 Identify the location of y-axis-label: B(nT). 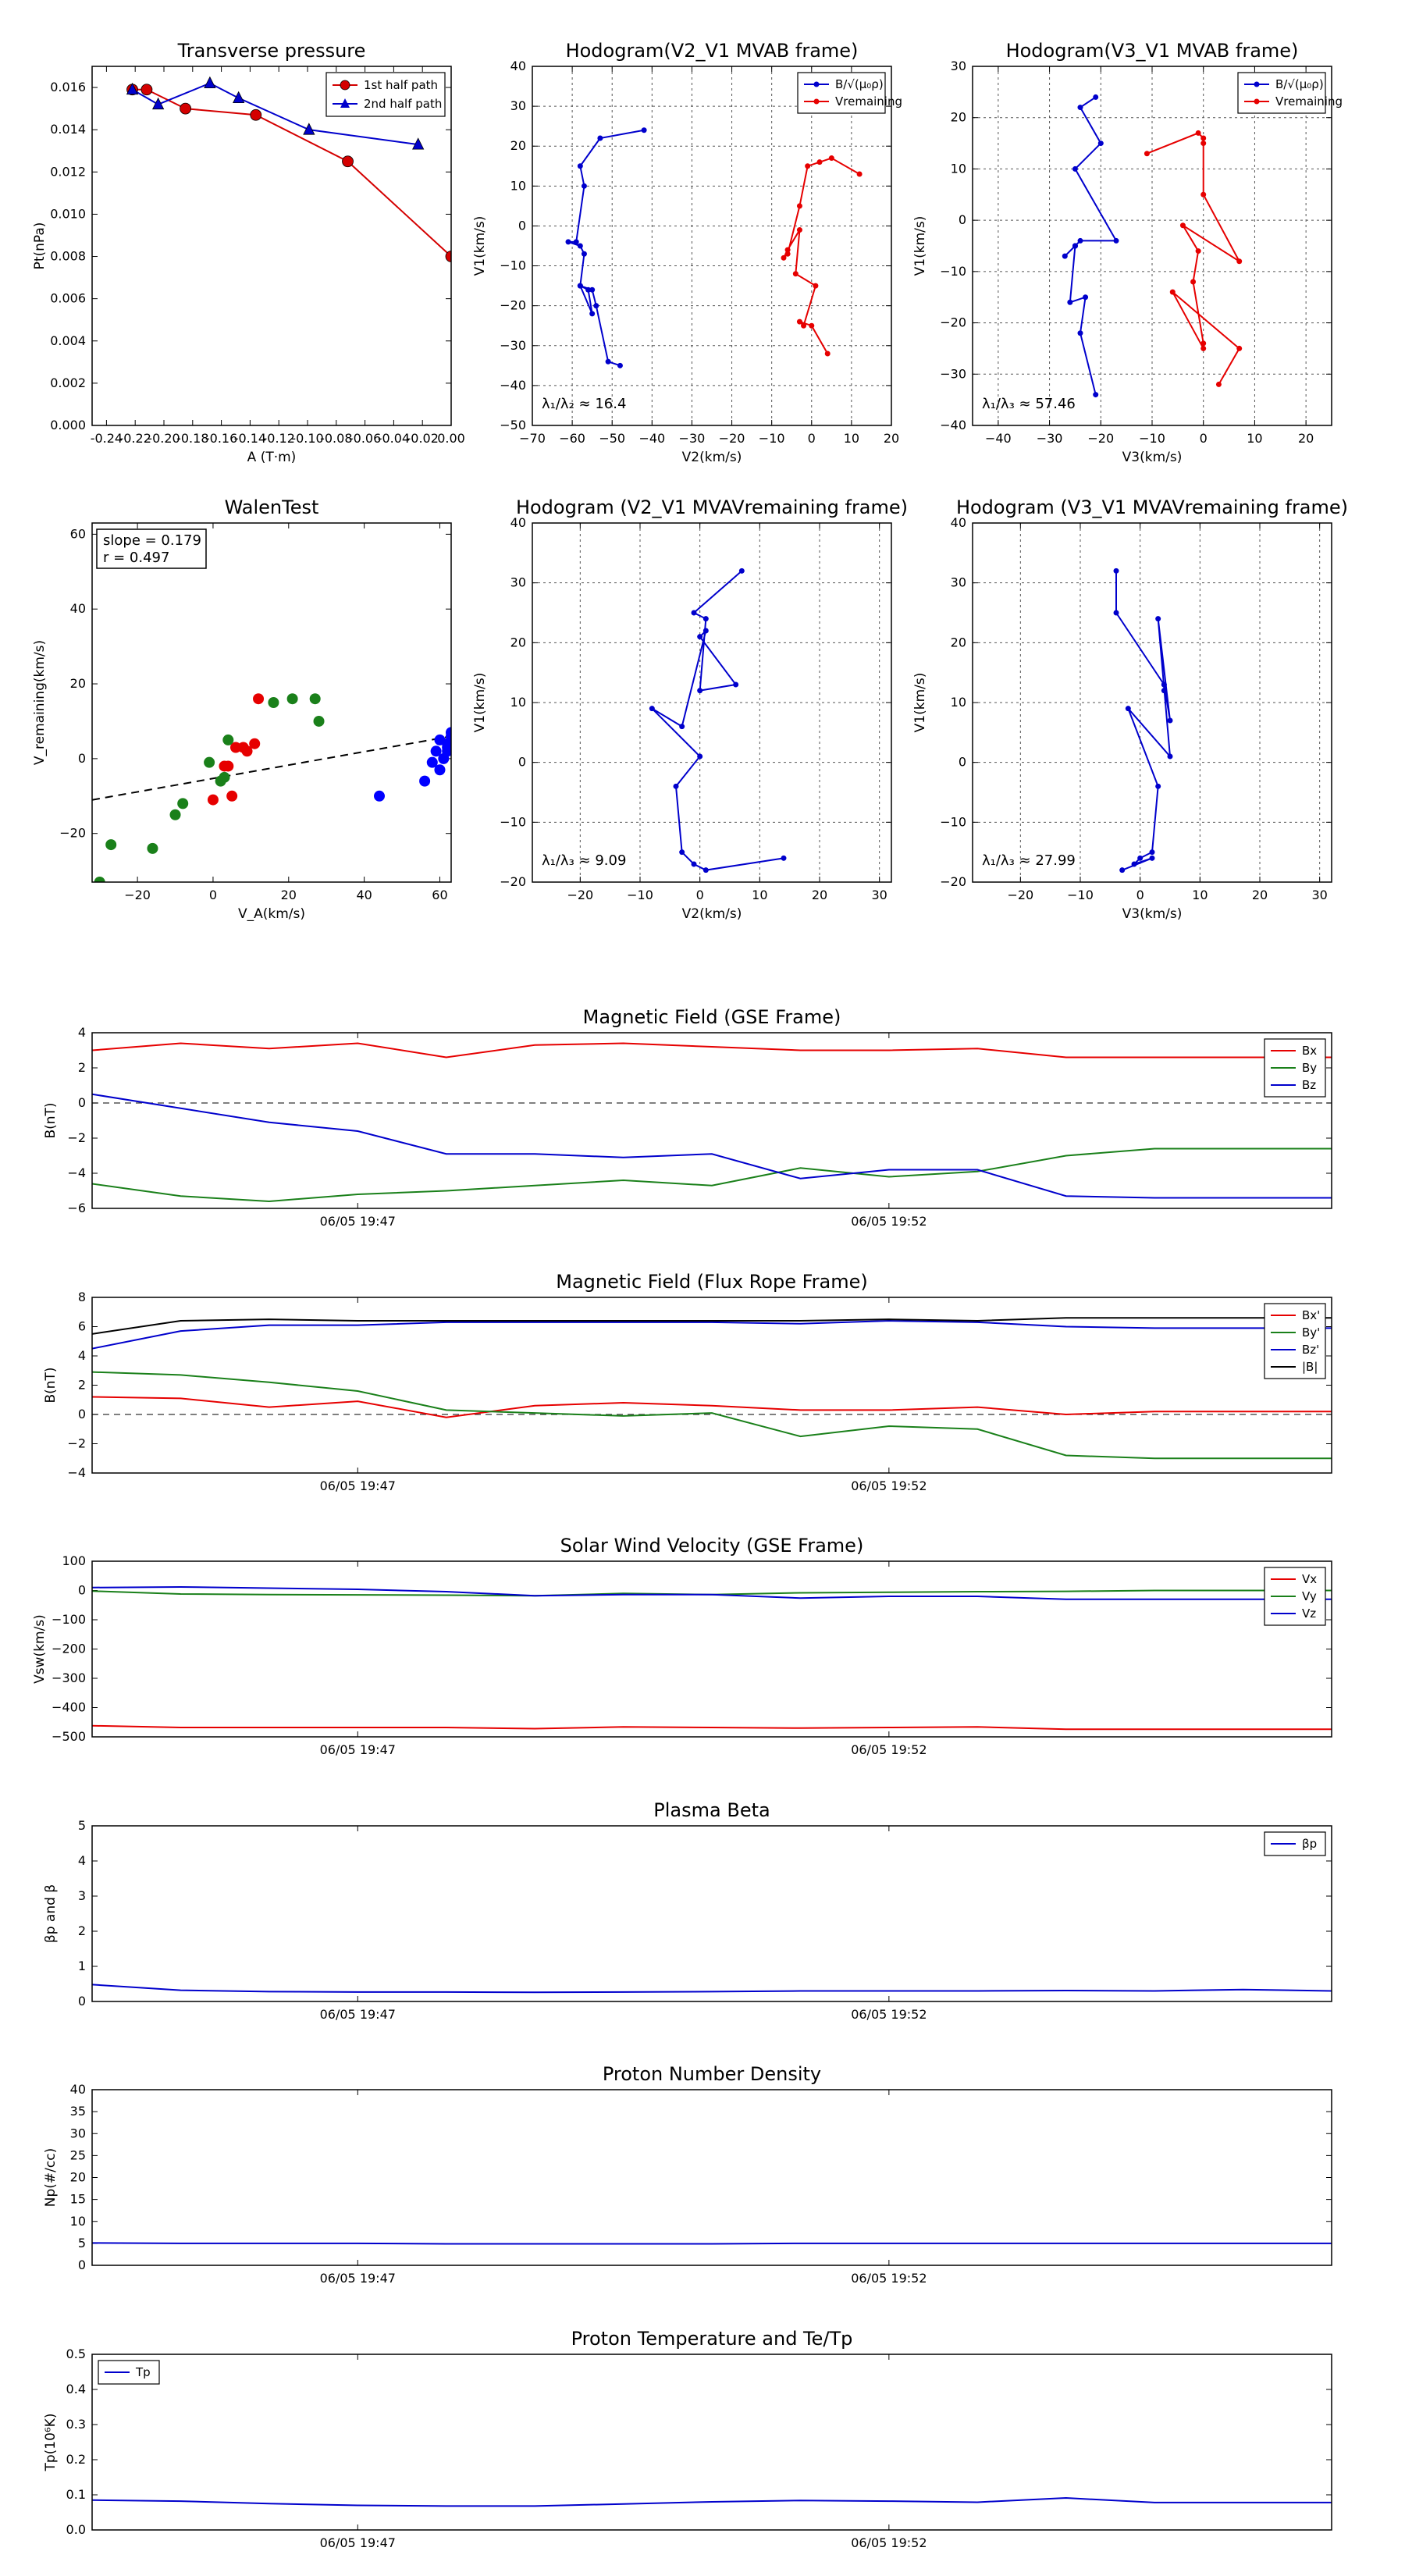
(51, 1120).